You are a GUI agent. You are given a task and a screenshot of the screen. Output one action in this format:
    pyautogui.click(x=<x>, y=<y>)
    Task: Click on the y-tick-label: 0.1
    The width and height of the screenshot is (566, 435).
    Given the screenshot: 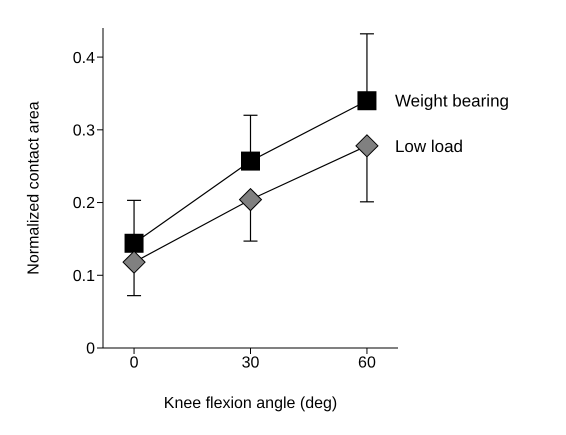 What is the action you would take?
    pyautogui.click(x=84, y=276)
    